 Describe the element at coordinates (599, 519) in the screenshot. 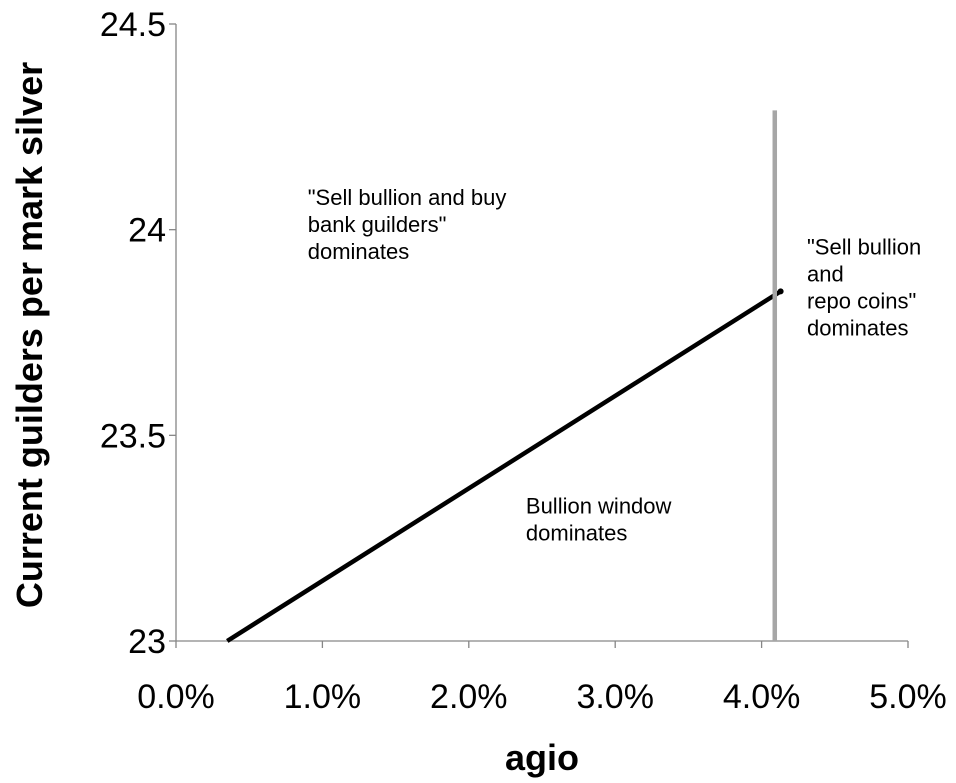

I see `annotation-text: Bullion window dominates` at that location.